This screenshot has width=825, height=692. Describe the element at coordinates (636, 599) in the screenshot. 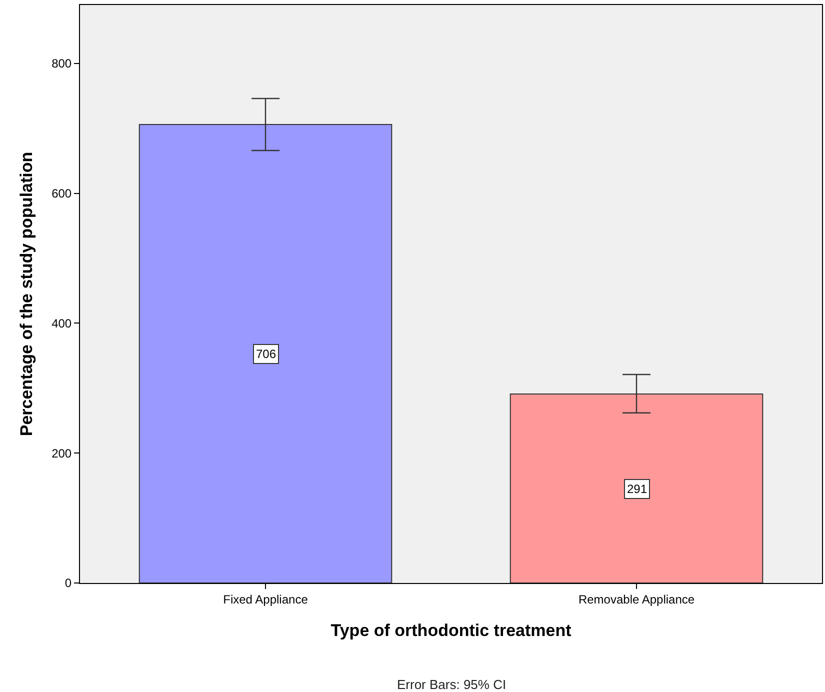

I see `x-tick-label: Removable Appliance` at that location.